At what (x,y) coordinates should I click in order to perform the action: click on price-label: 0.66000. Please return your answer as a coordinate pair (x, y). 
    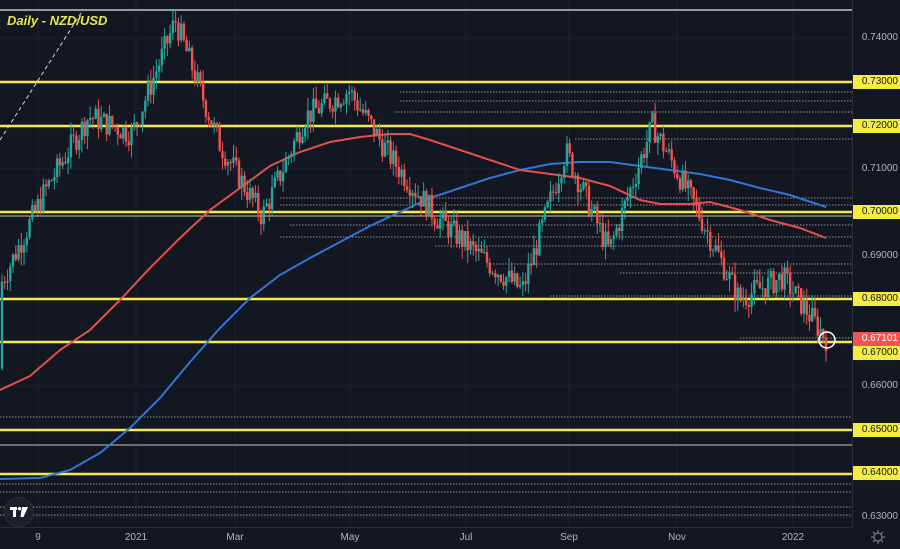
    Looking at the image, I should click on (879, 385).